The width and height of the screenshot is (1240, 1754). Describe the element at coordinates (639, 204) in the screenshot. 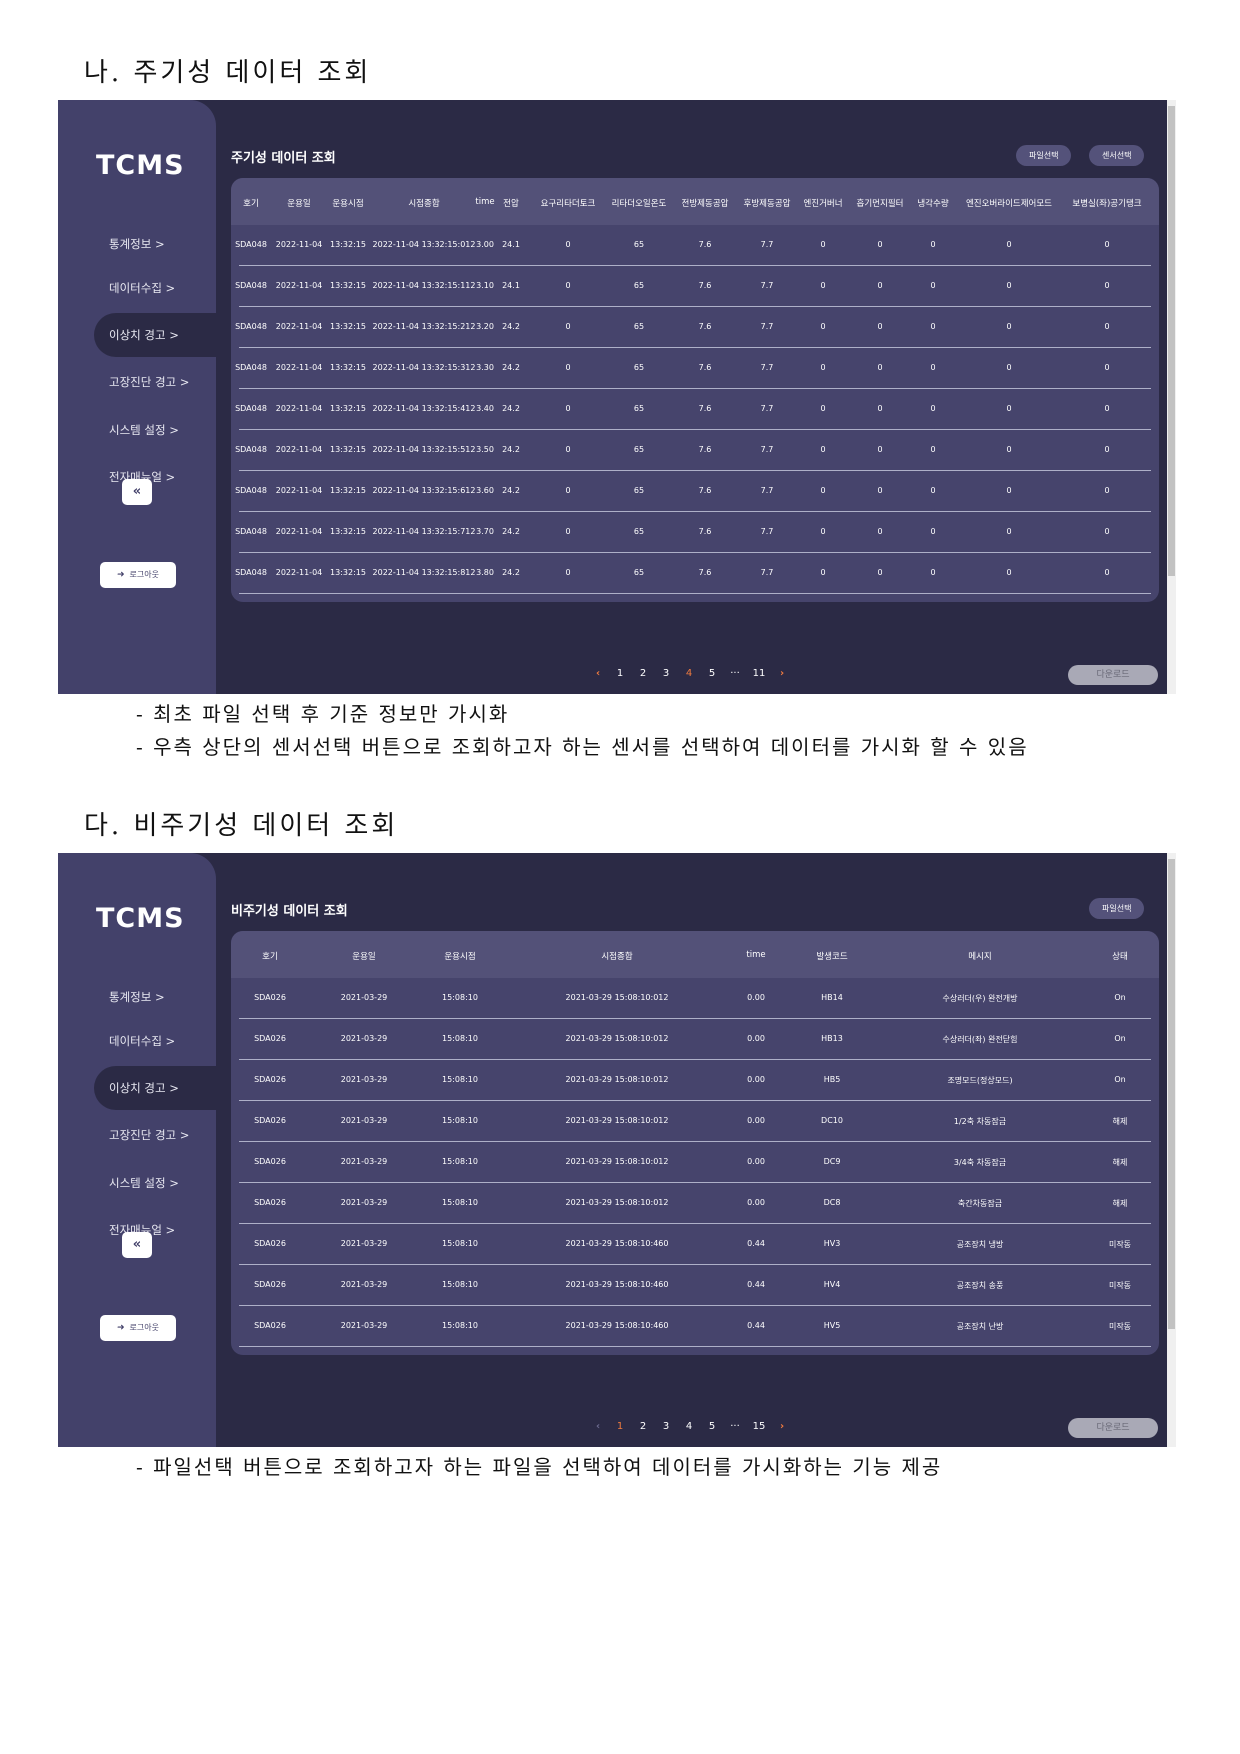

I see `column-header: 리타더오일온도` at that location.